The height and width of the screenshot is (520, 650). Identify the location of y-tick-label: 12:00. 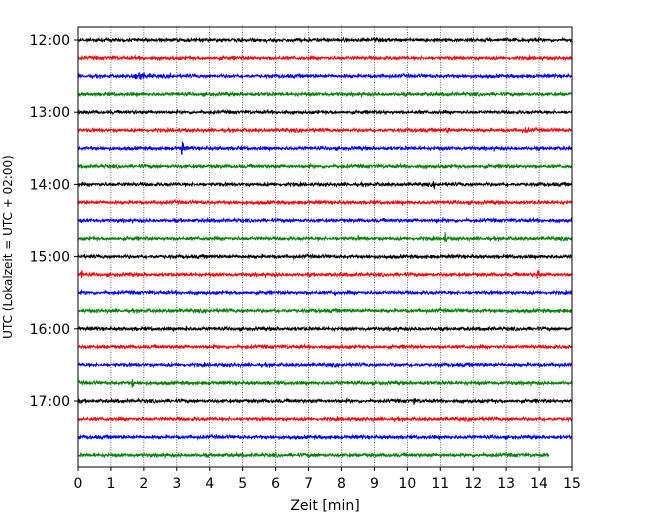
(50, 41).